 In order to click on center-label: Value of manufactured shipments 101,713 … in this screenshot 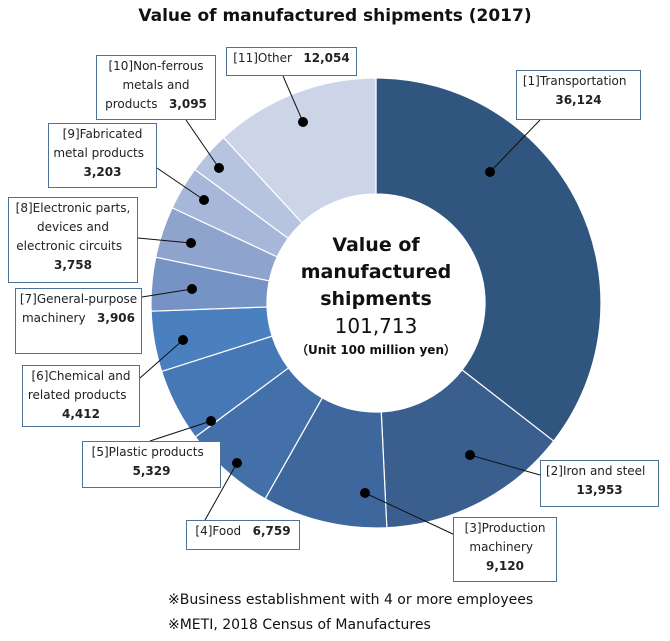, I will do `click(376, 296)`.